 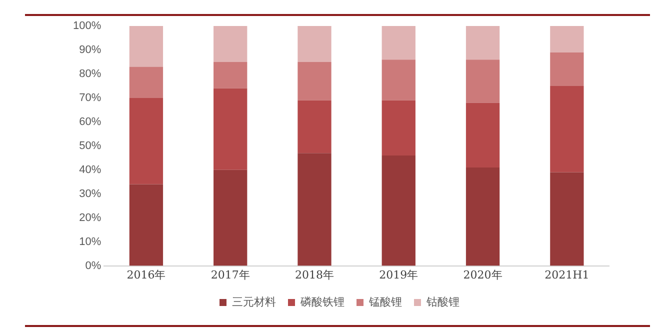 I want to click on y-tick-label: 0%, so click(x=93, y=266).